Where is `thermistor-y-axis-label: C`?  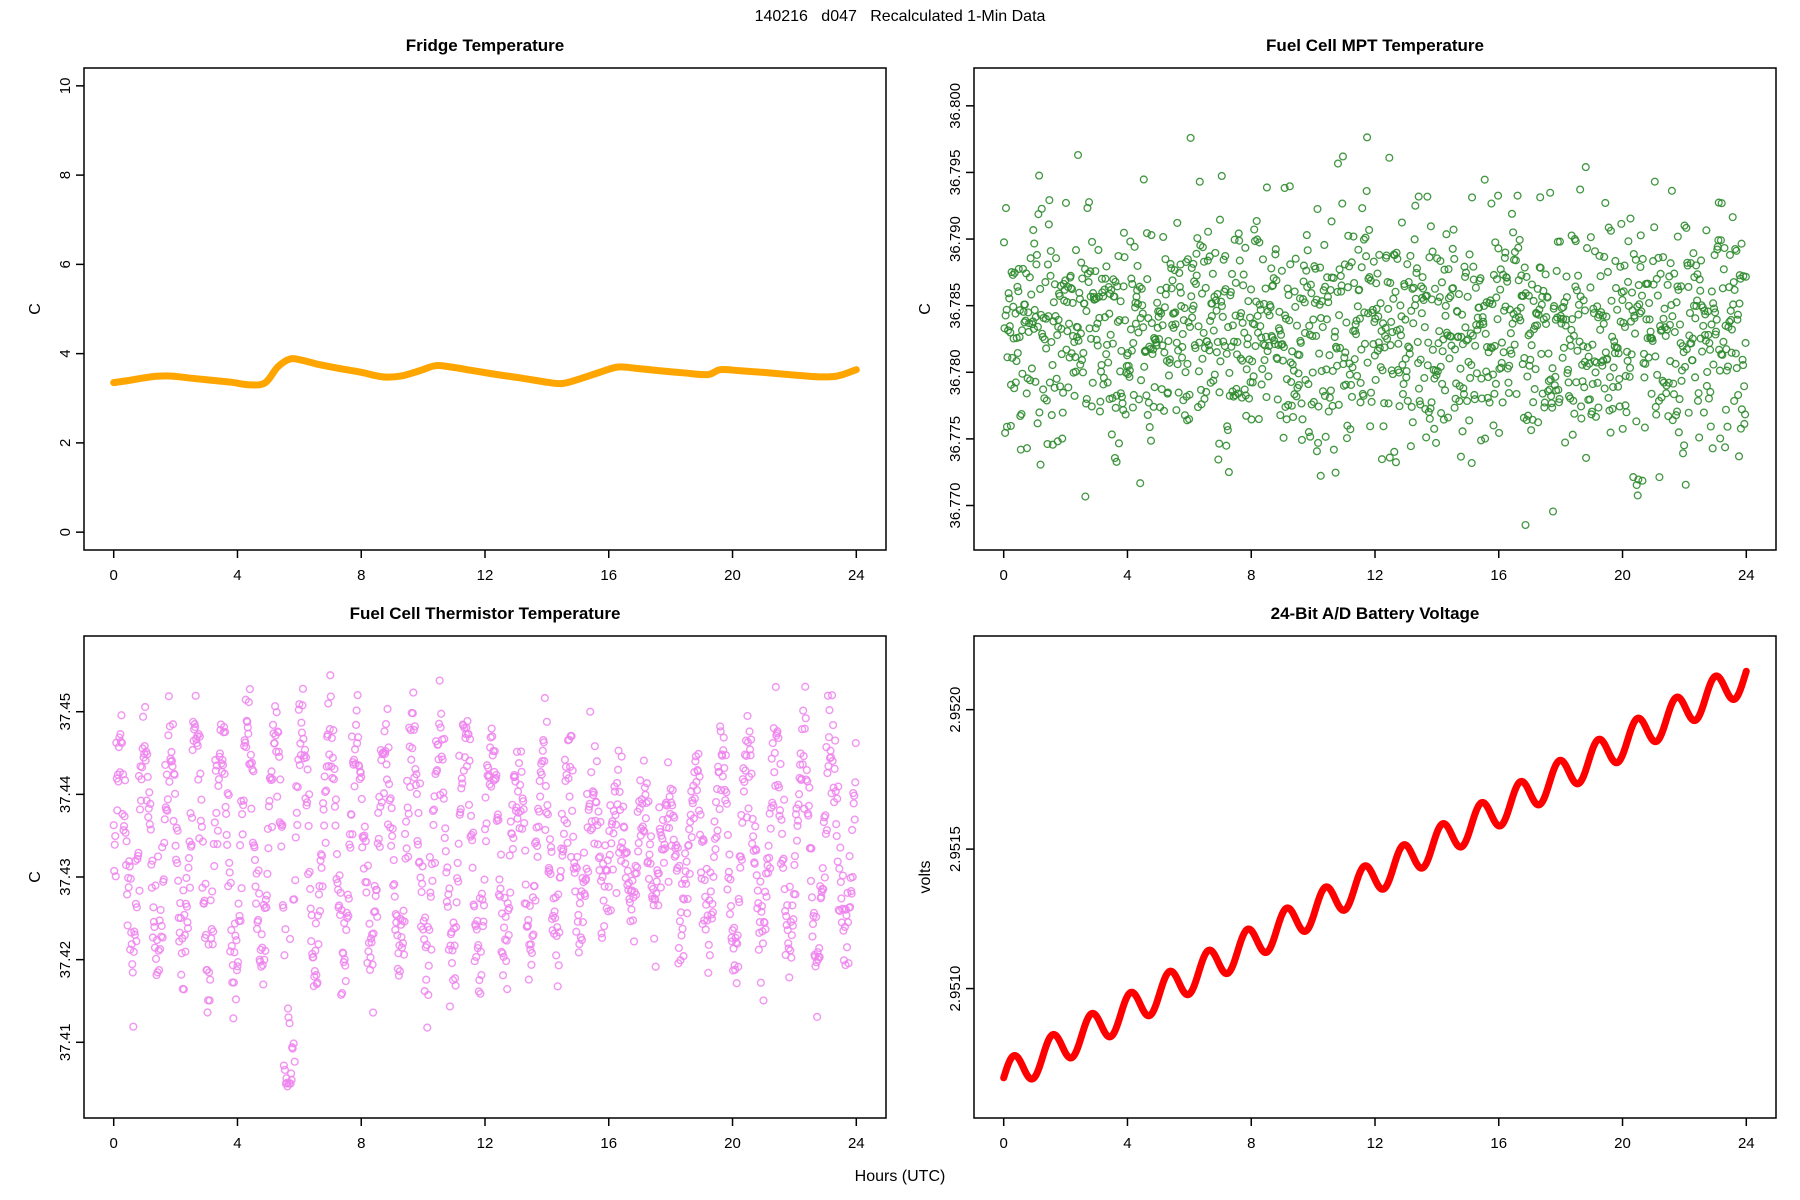
thermistor-y-axis-label: C is located at coordinates (35, 877).